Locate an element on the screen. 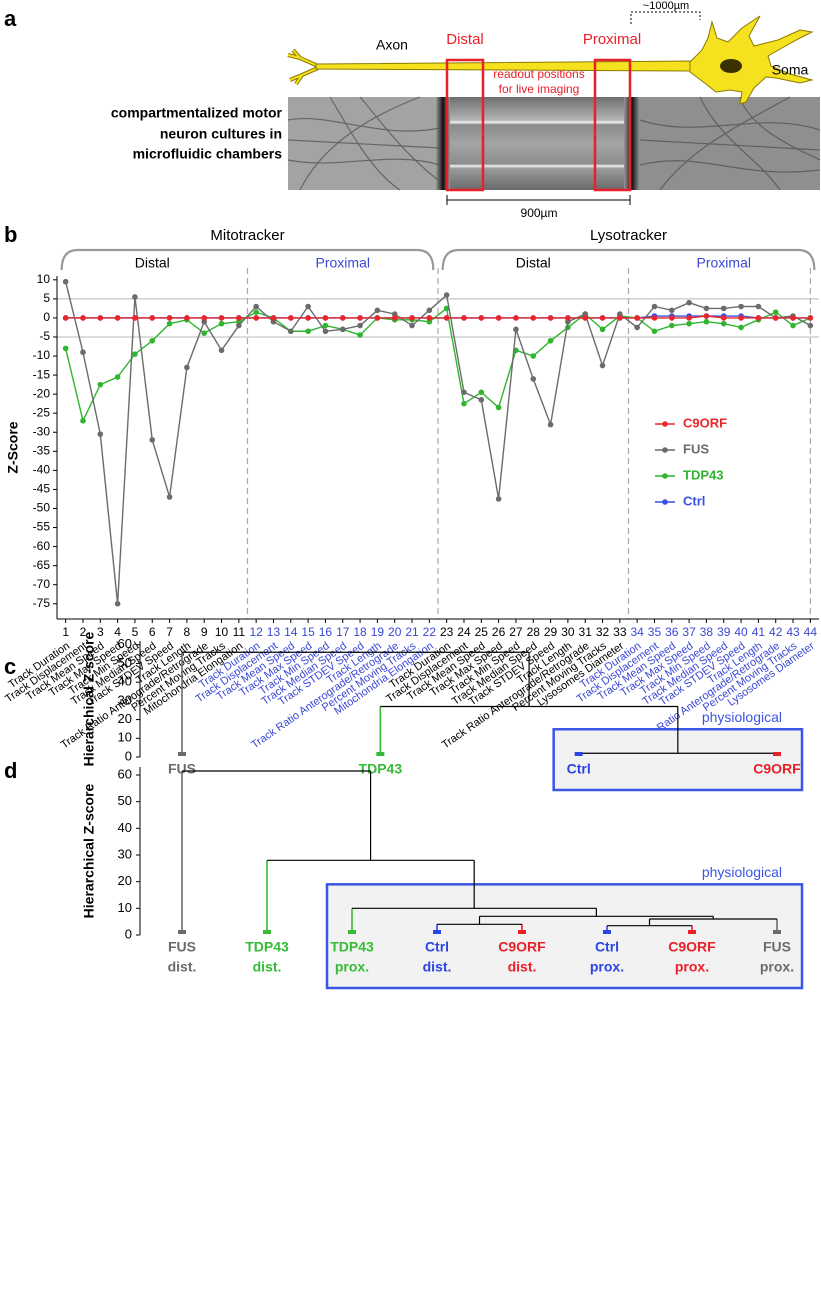  leaf-sublabel: prox. is located at coordinates (777, 967).